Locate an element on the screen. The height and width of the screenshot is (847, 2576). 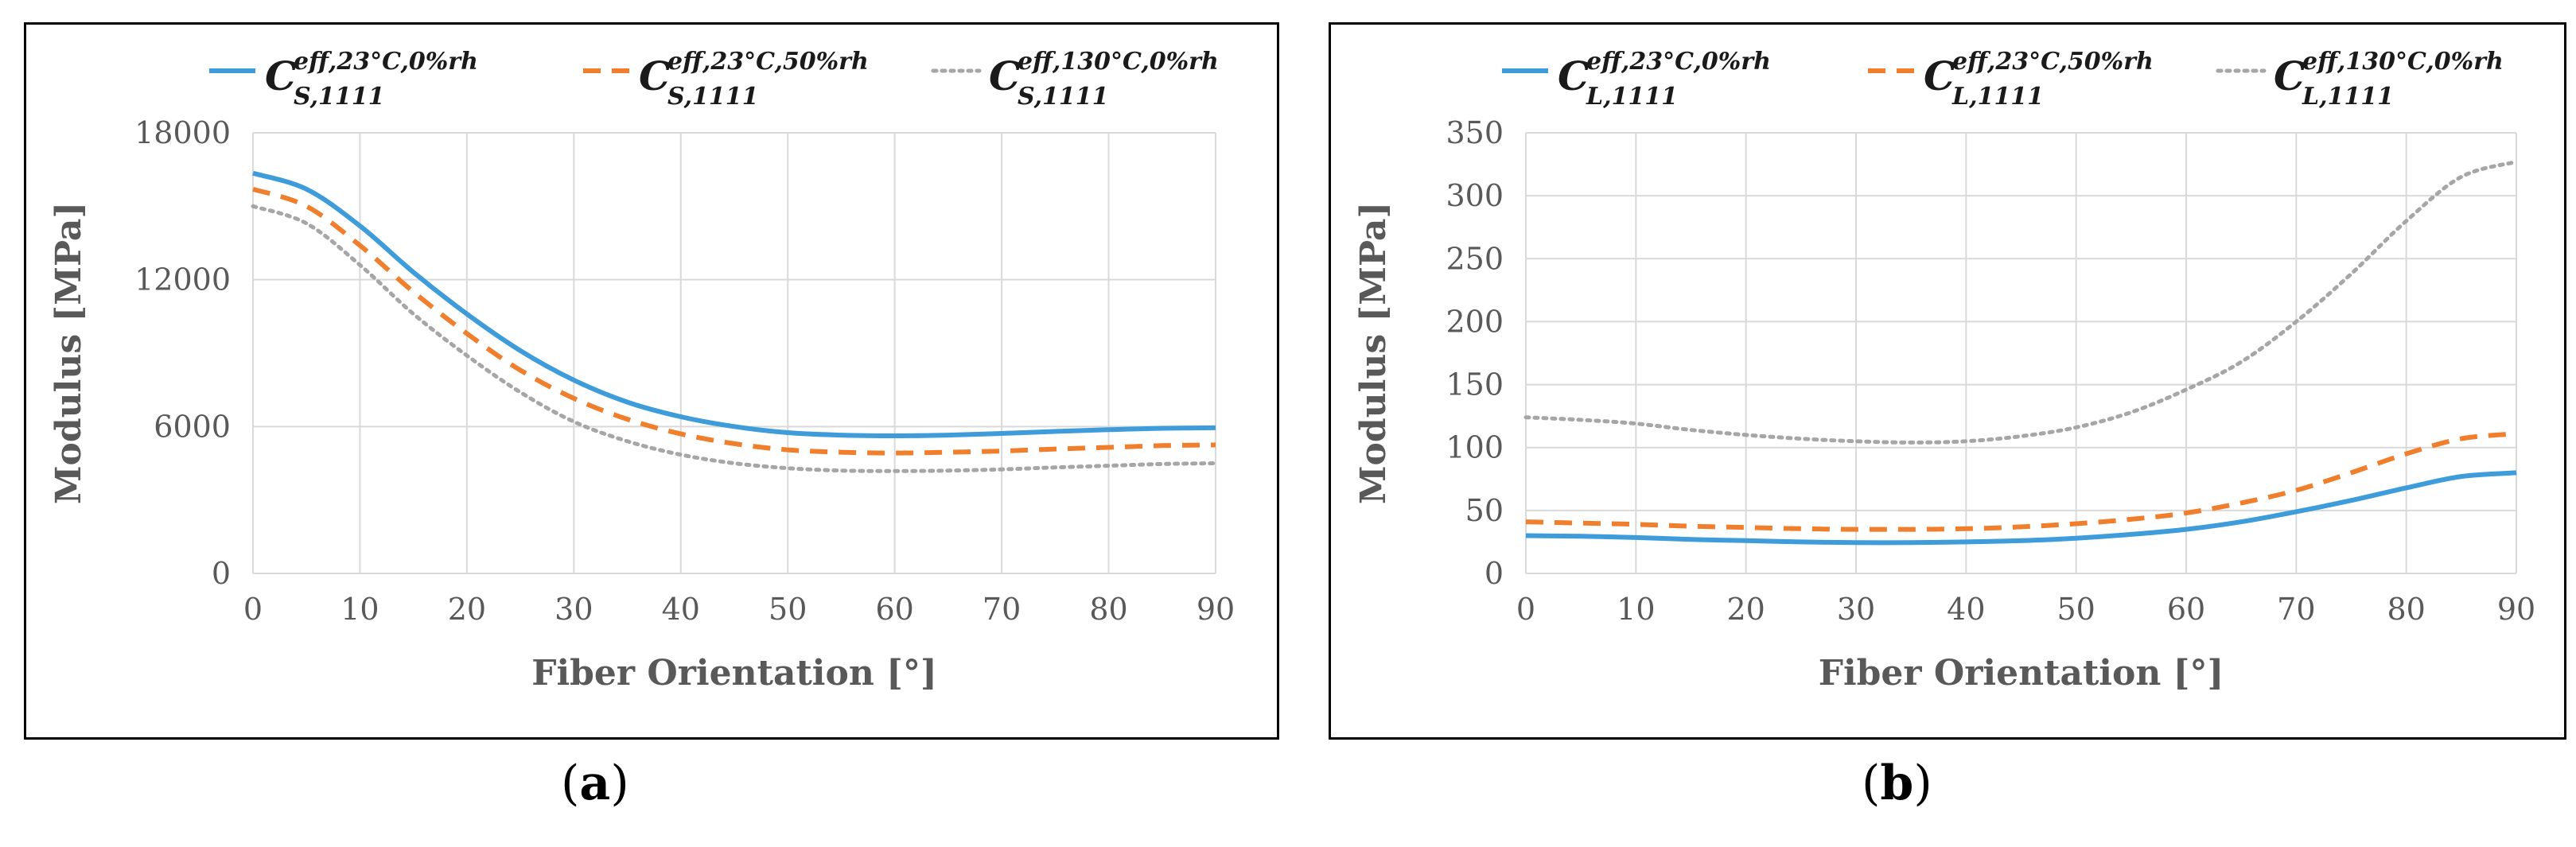
y-tick-label: 18000 is located at coordinates (183, 132).